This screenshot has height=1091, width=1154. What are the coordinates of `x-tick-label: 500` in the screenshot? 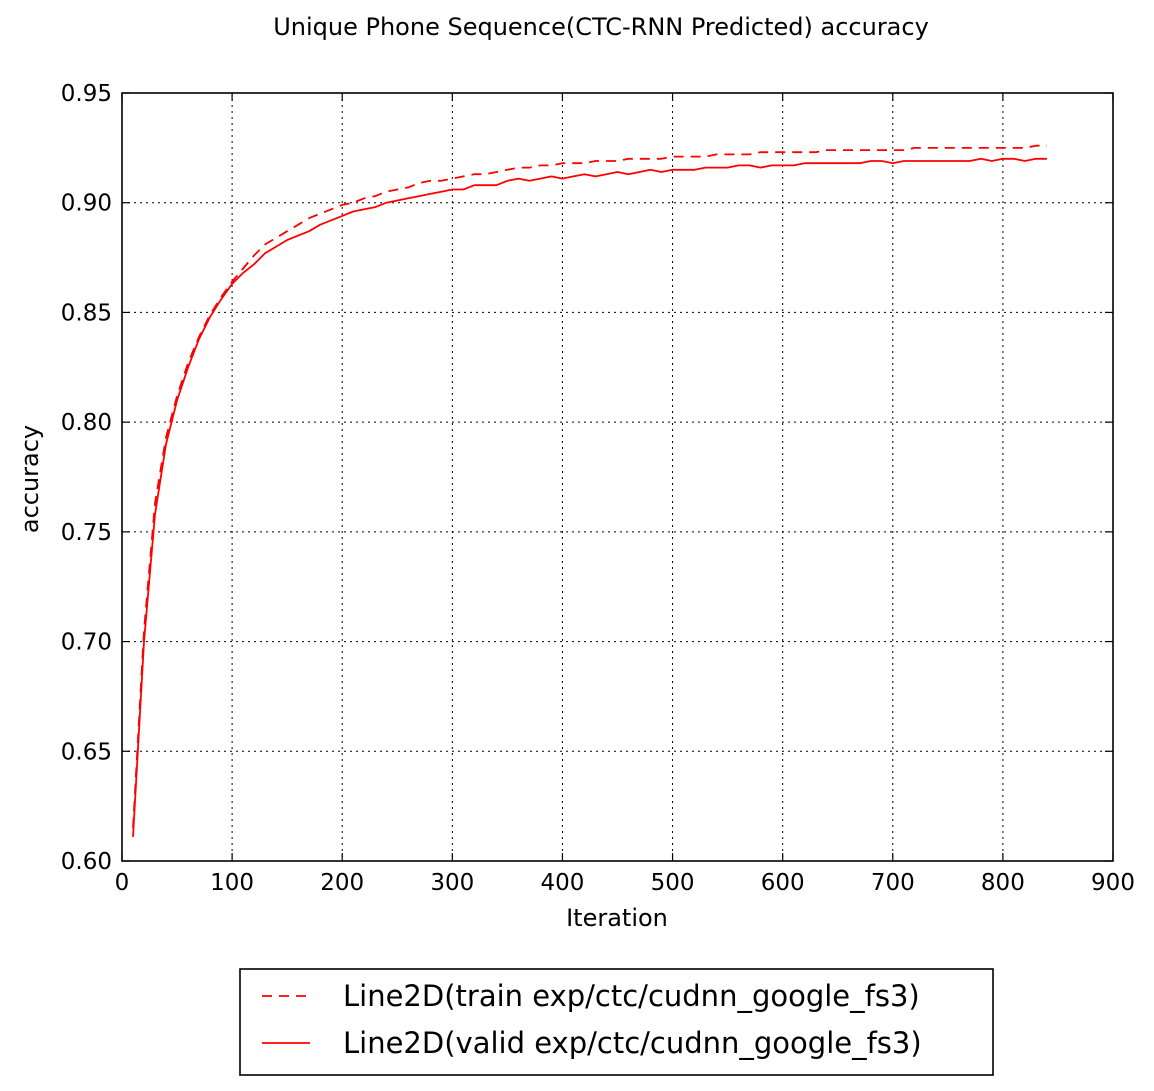 It's located at (673, 883).